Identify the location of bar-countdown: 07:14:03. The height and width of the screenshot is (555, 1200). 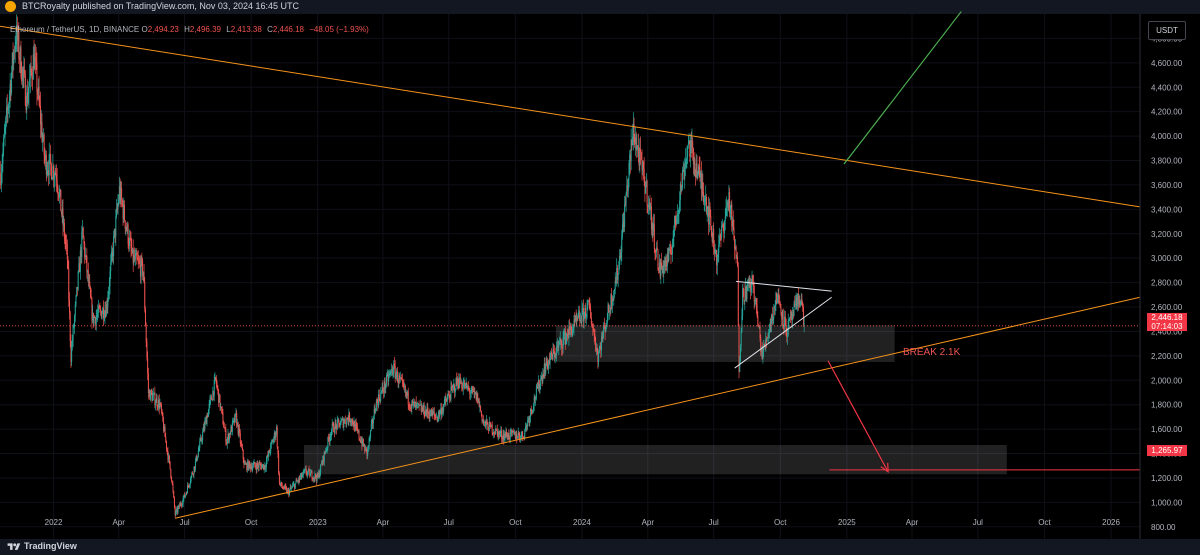
(1167, 326).